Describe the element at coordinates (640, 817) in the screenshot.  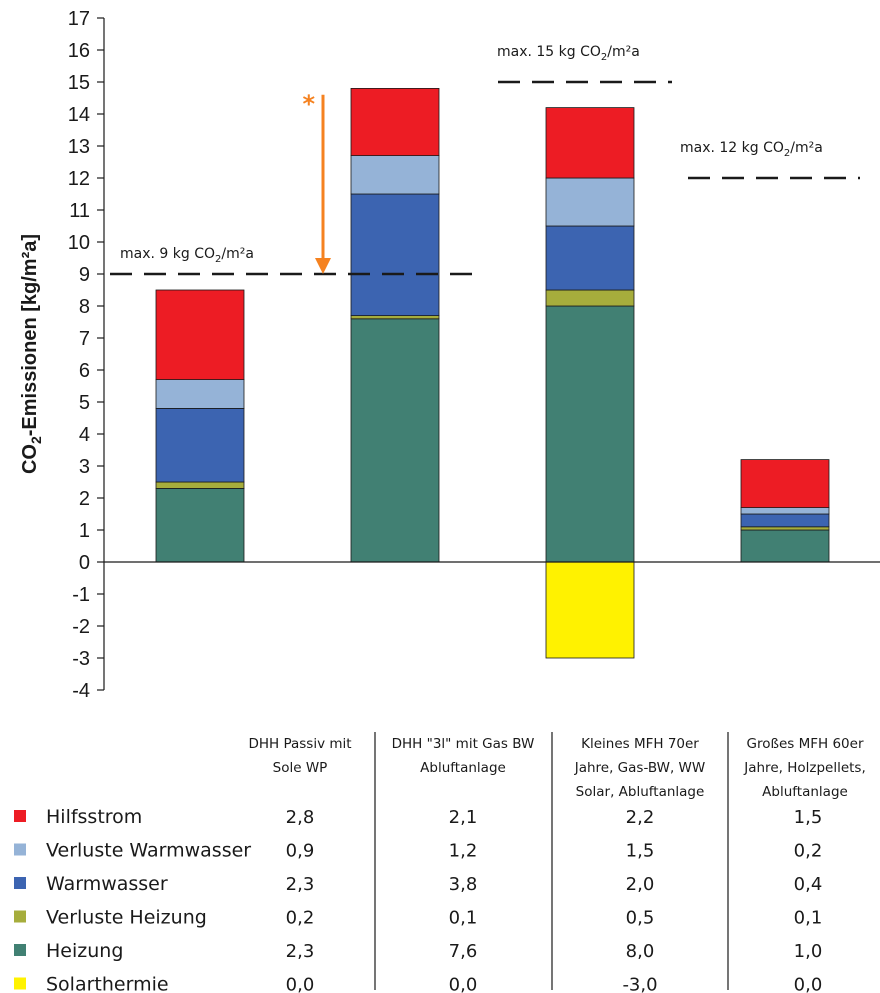
I see `data-label: 2,2` at that location.